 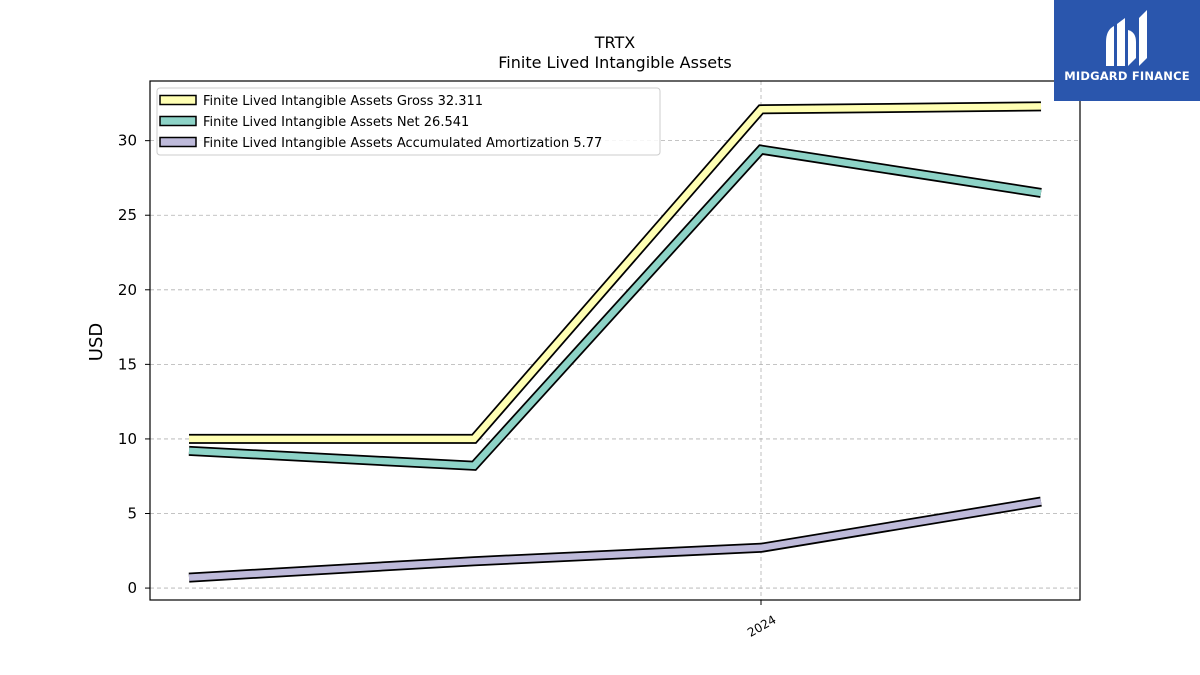 What do you see at coordinates (132, 514) in the screenshot?
I see `y-tick-label: 5` at bounding box center [132, 514].